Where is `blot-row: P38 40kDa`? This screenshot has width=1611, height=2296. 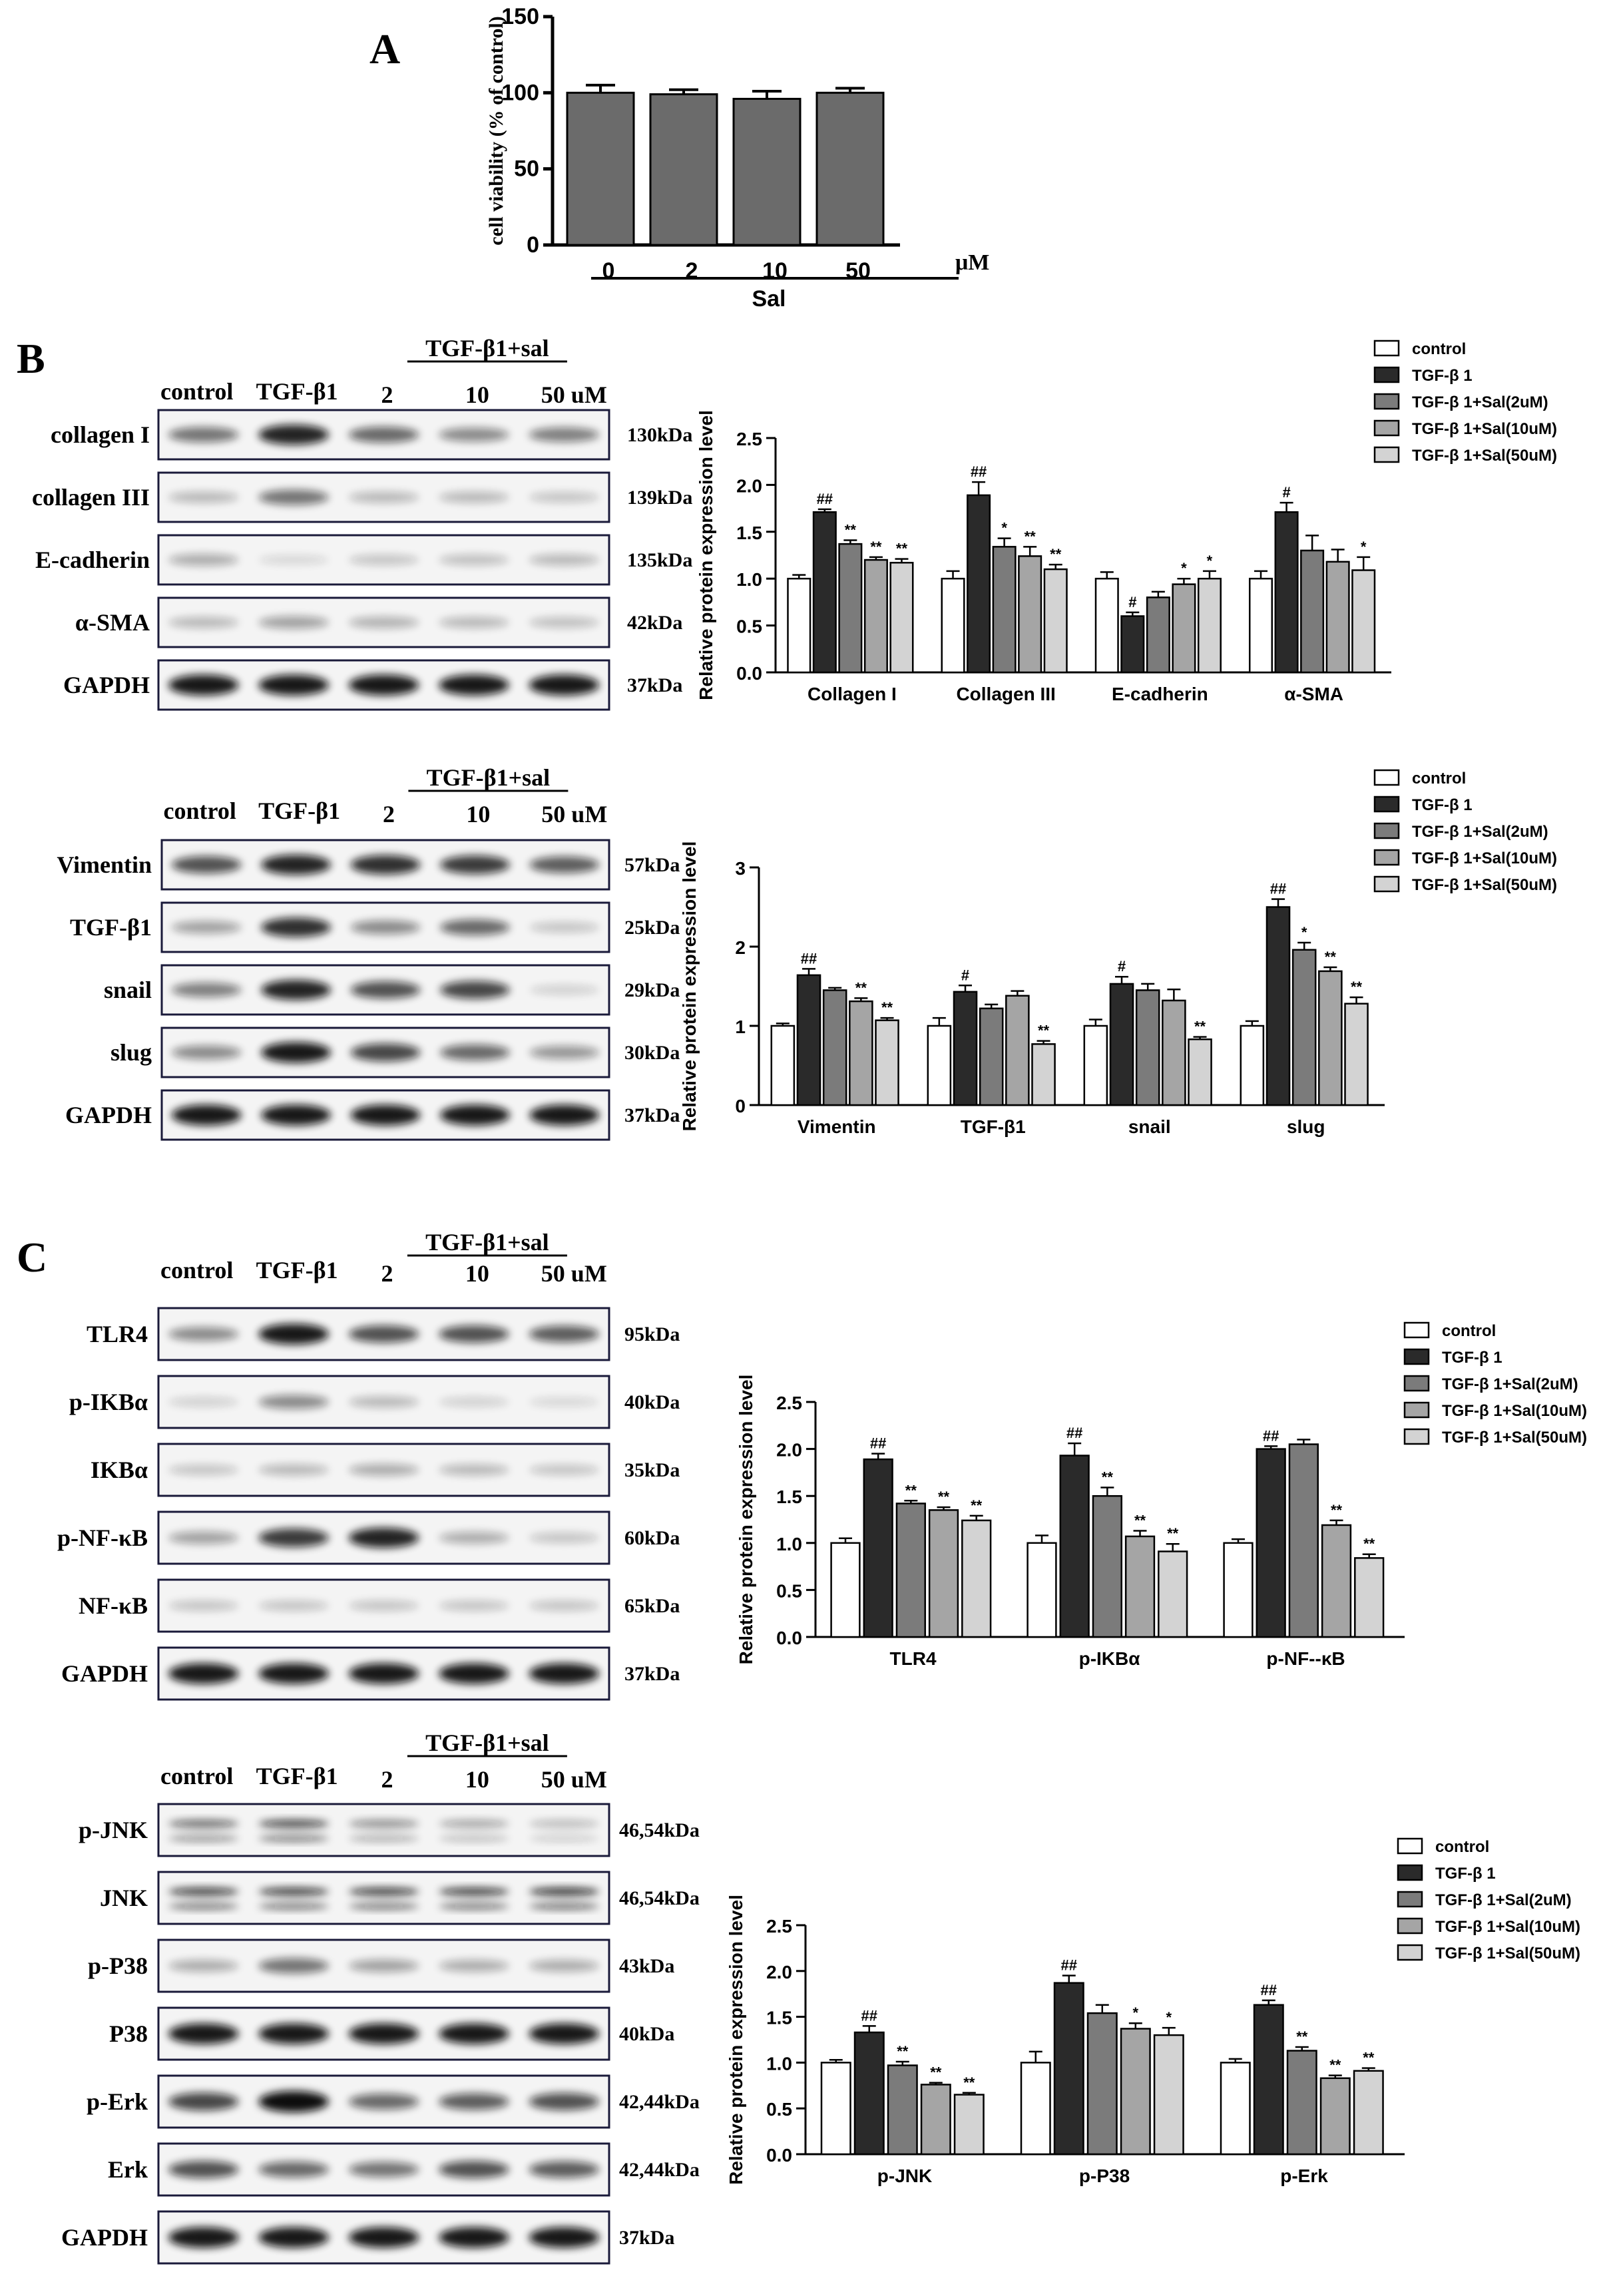 blot-row: P38 40kDa is located at coordinates (391, 2034).